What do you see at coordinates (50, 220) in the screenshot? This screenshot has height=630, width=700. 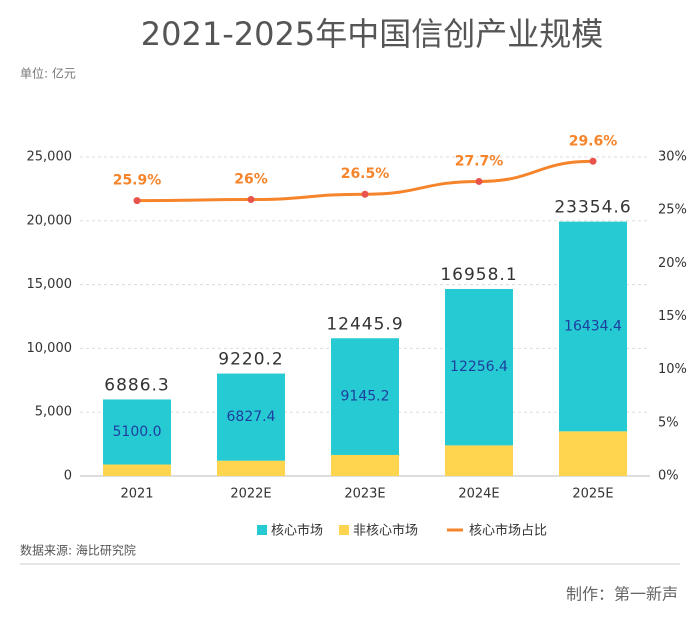 I see `y-tick-label: 20,000` at bounding box center [50, 220].